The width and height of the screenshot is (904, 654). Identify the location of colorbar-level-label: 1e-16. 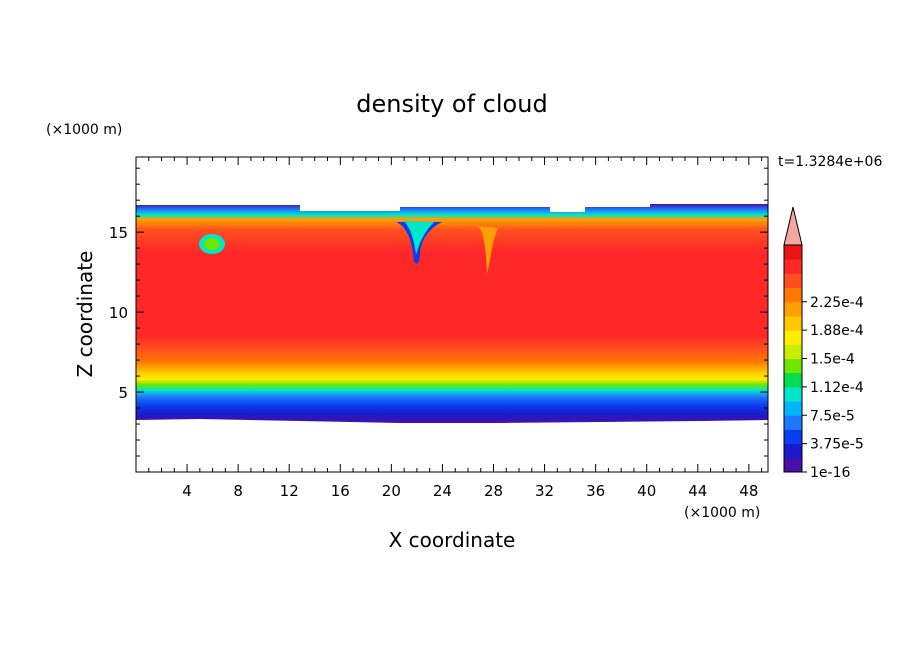
(830, 473).